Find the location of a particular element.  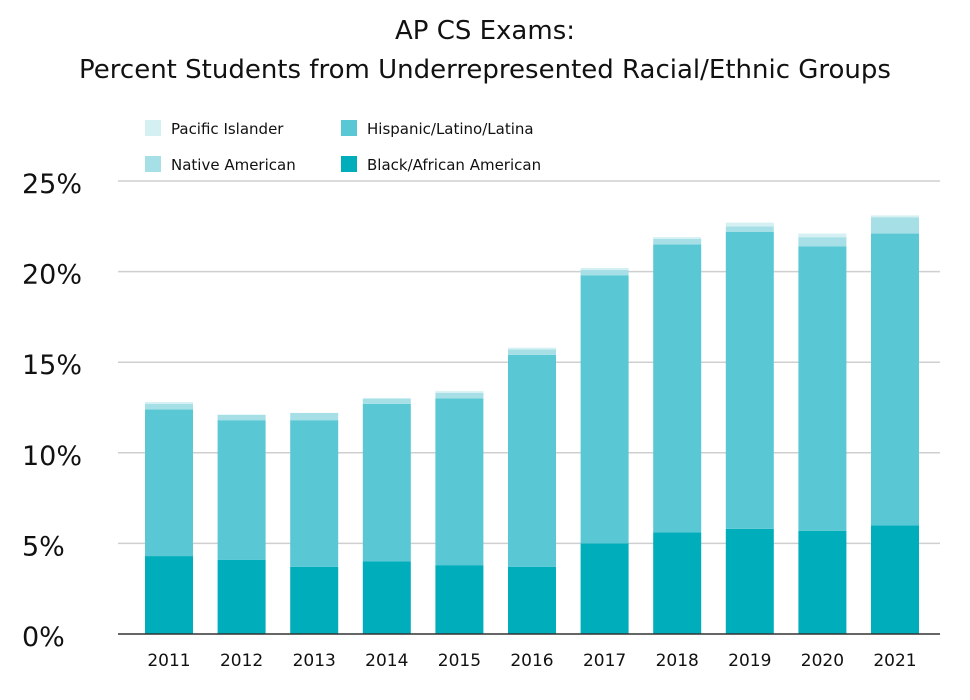

y-tick-label: 0% is located at coordinates (43, 637).